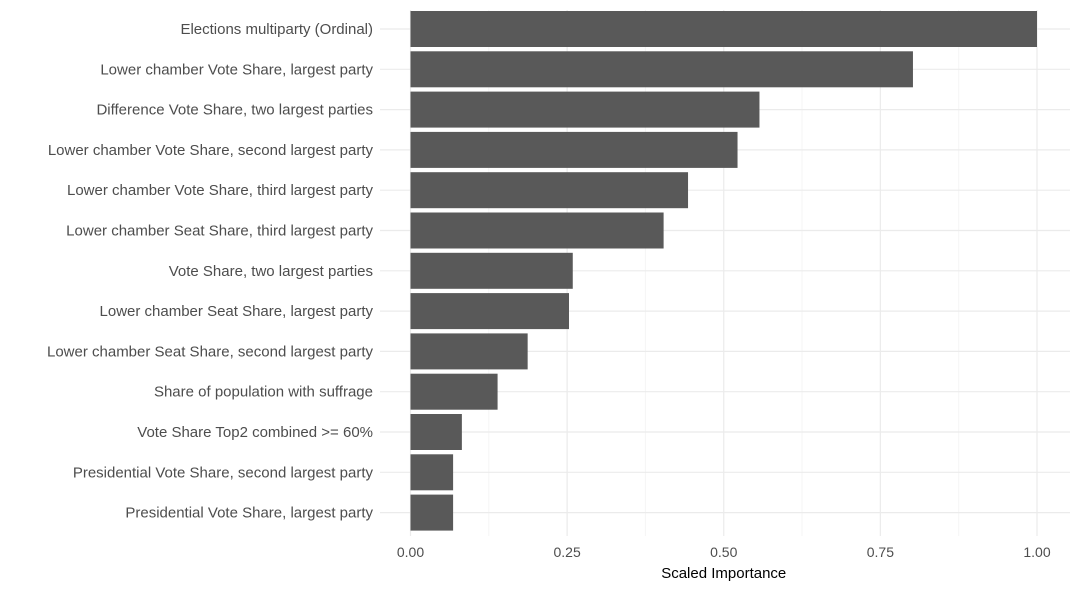 This screenshot has width=1076, height=589. I want to click on x-tick-label: 0.75, so click(880, 552).